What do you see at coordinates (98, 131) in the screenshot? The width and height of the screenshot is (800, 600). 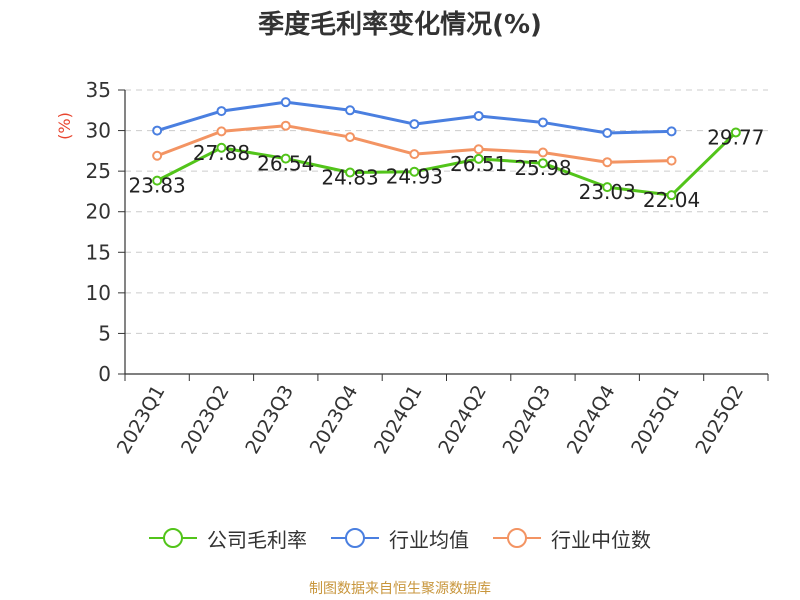 I see `y-tick-label: 30` at bounding box center [98, 131].